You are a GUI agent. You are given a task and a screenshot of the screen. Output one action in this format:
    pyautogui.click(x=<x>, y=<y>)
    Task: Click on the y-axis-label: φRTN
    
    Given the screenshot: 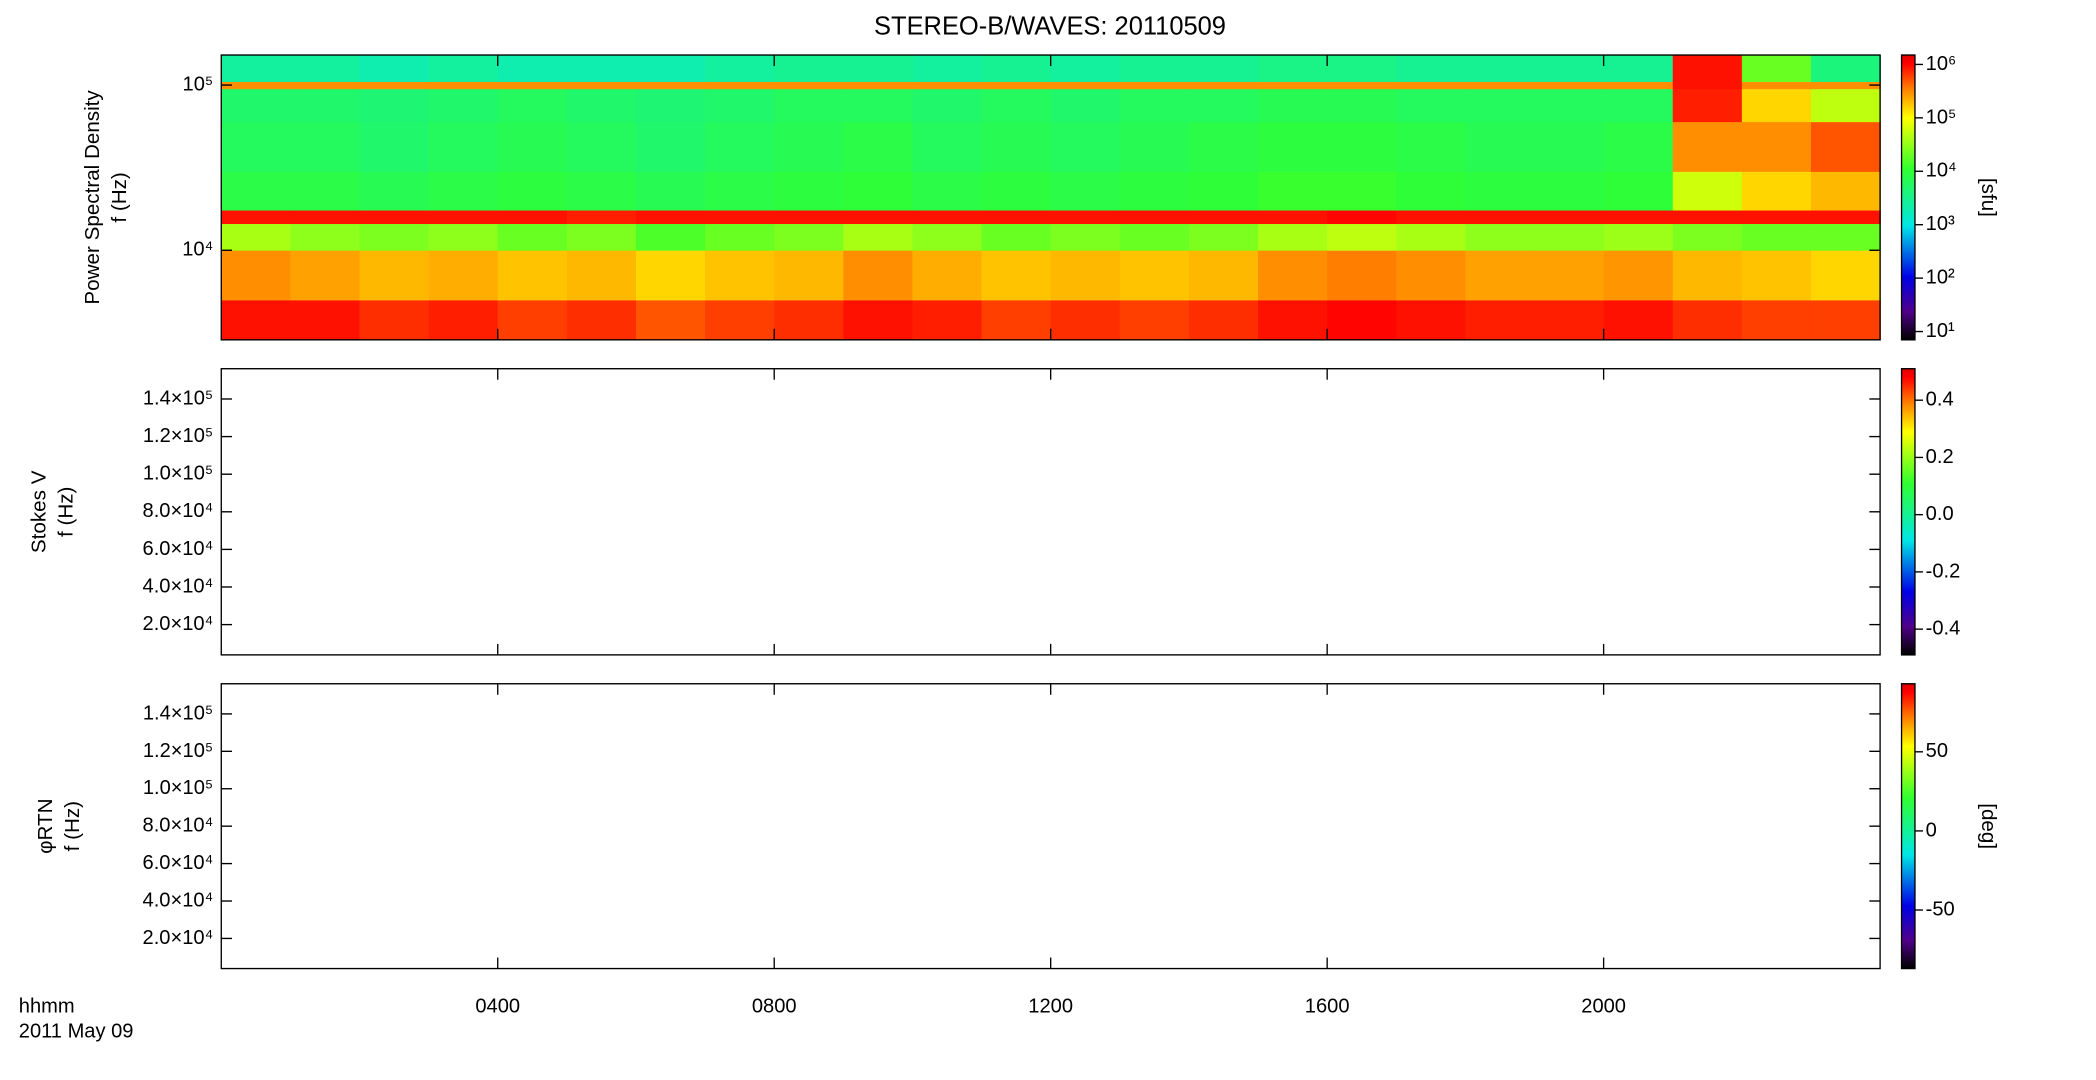 What is the action you would take?
    pyautogui.click(x=46, y=825)
    